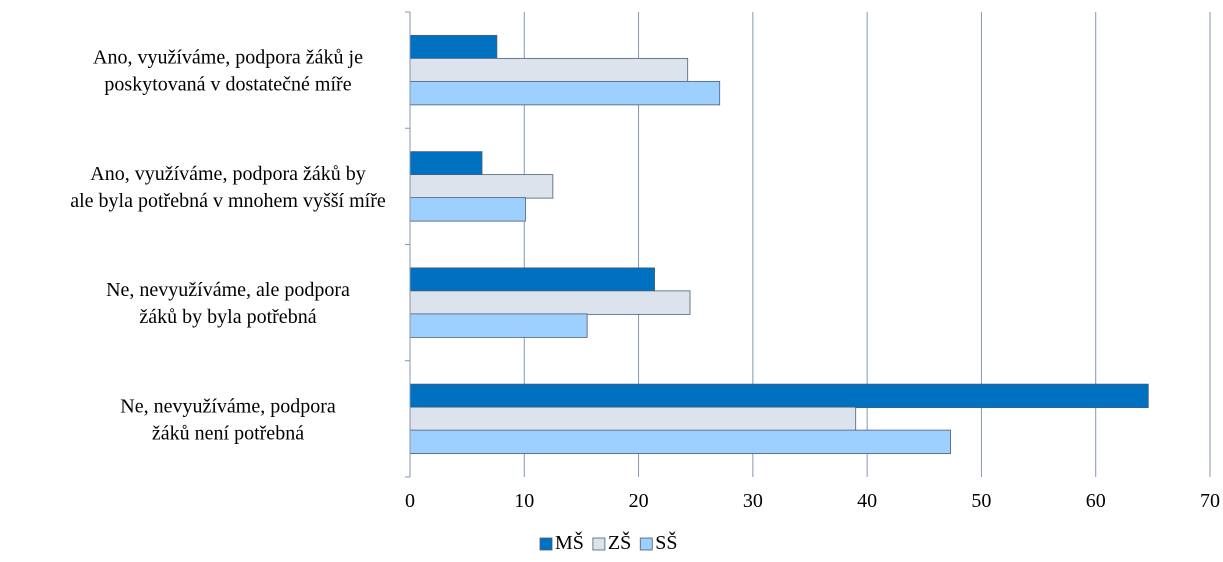  What do you see at coordinates (1210, 501) in the screenshot?
I see `x-tick-label: 70` at bounding box center [1210, 501].